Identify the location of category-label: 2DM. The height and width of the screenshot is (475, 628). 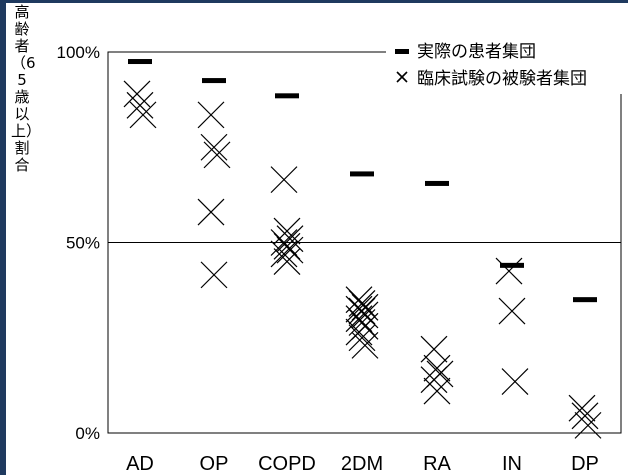
(362, 464).